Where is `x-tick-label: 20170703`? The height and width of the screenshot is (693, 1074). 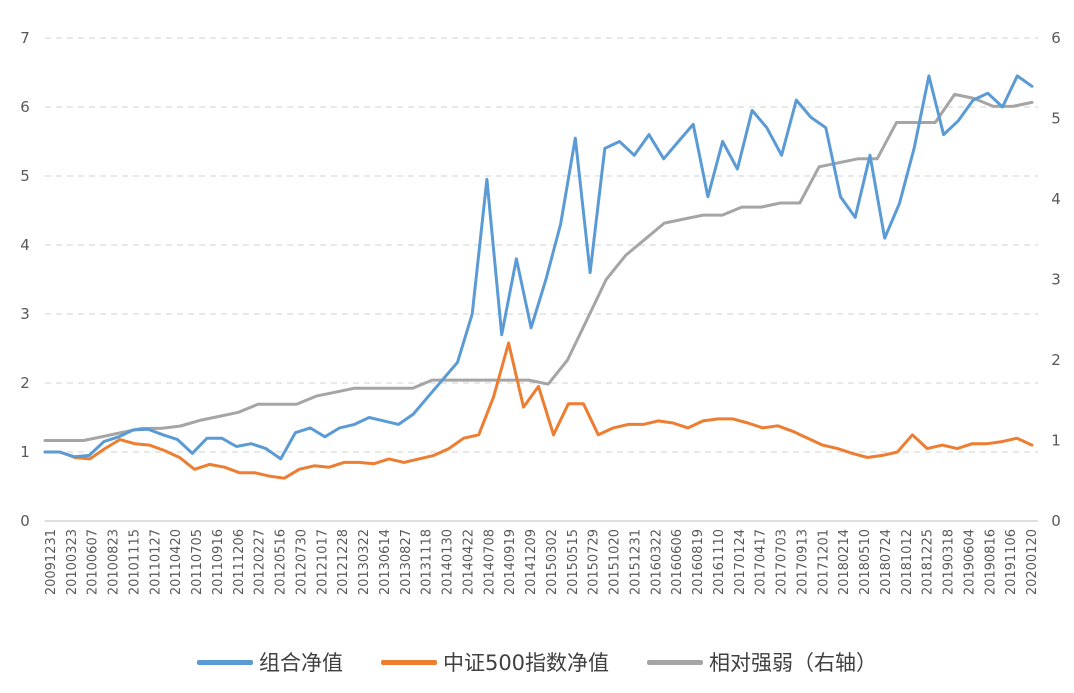 x-tick-label: 20170703 is located at coordinates (782, 562).